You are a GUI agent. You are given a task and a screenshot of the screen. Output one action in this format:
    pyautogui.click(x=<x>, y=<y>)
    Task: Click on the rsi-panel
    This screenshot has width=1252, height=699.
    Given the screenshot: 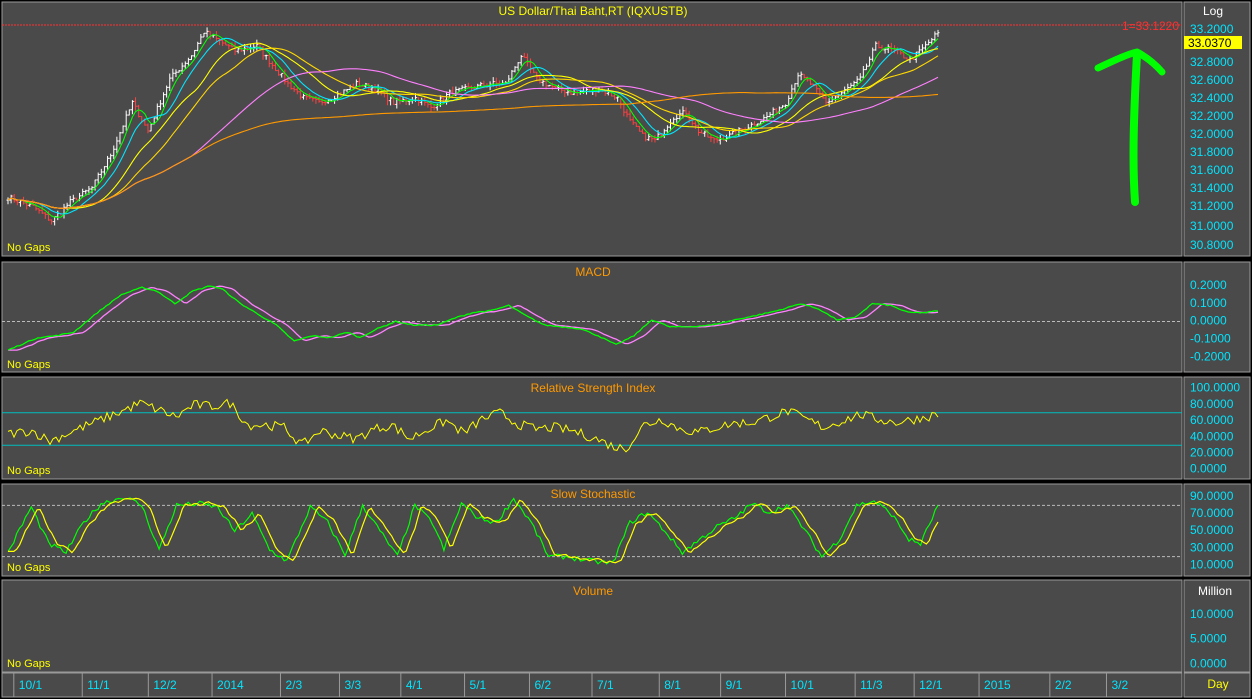 What is the action you would take?
    pyautogui.click(x=592, y=428)
    